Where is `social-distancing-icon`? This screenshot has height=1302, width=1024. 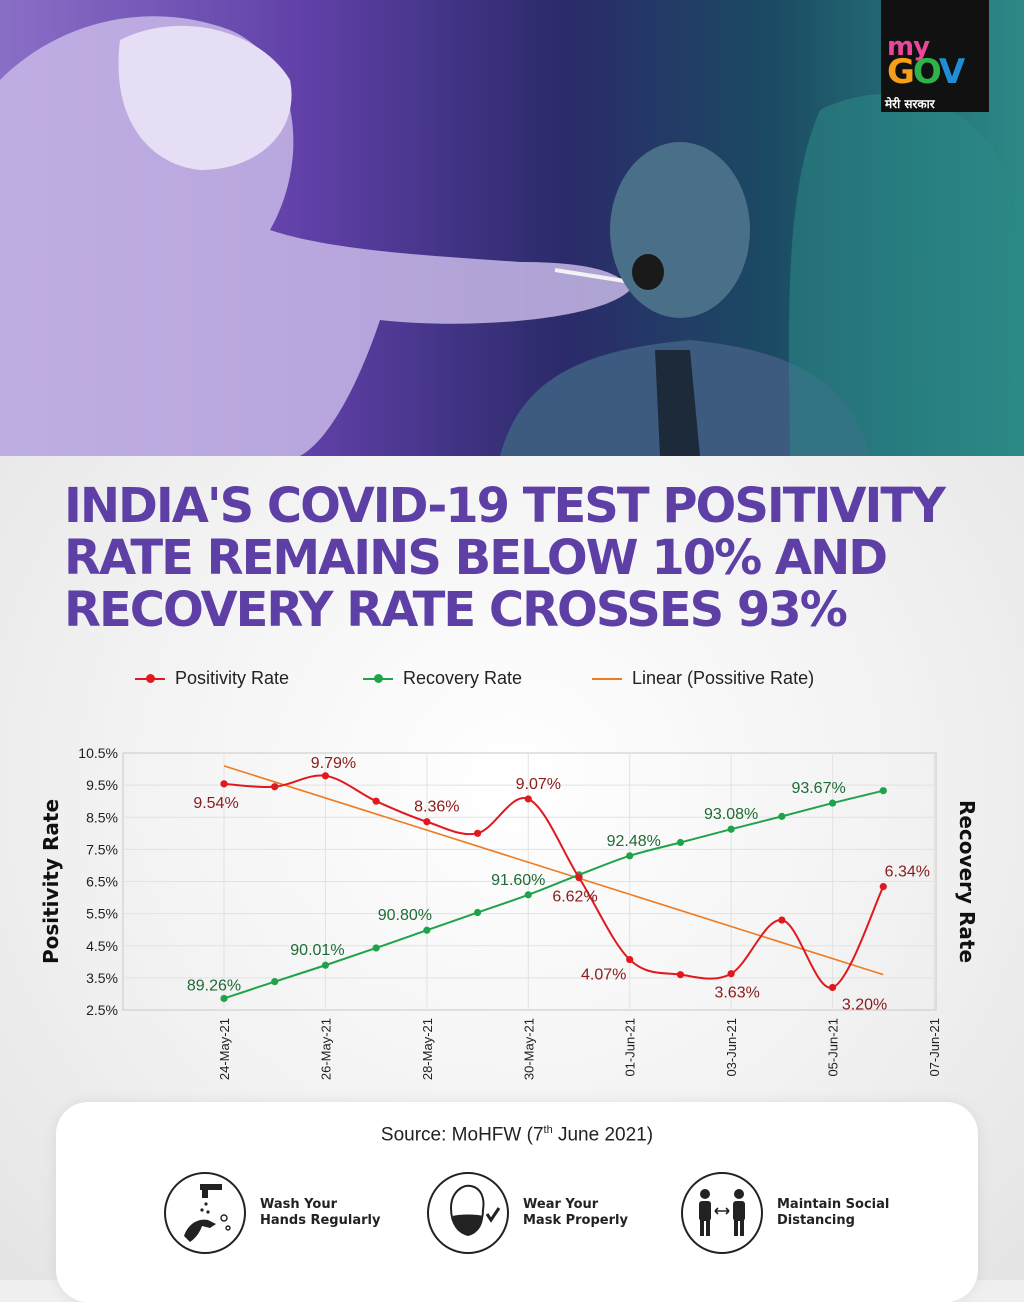 social-distancing-icon is located at coordinates (722, 1213).